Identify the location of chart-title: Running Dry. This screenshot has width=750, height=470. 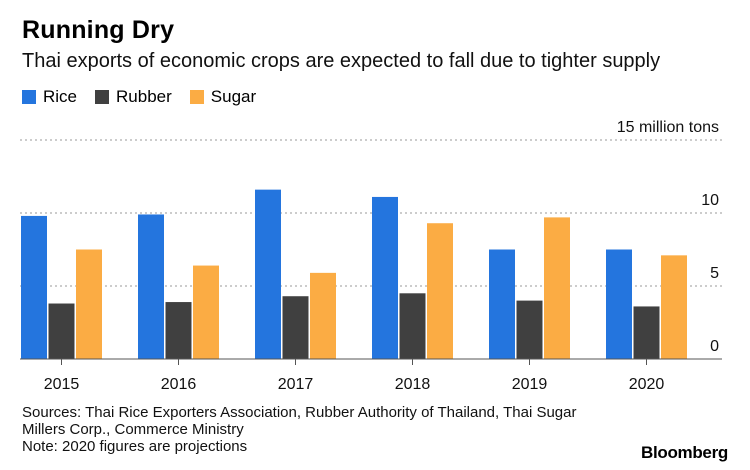
(98, 30).